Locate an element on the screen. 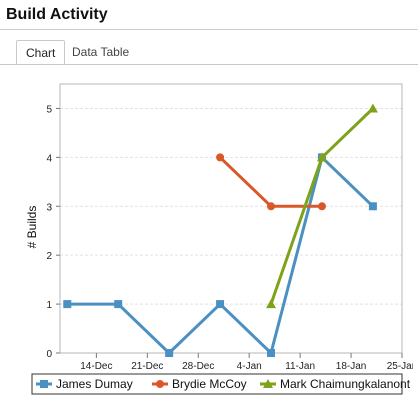 Image resolution: width=418 pixels, height=403 pixels. tab-bar: Chart Data Table is located at coordinates (209, 52).